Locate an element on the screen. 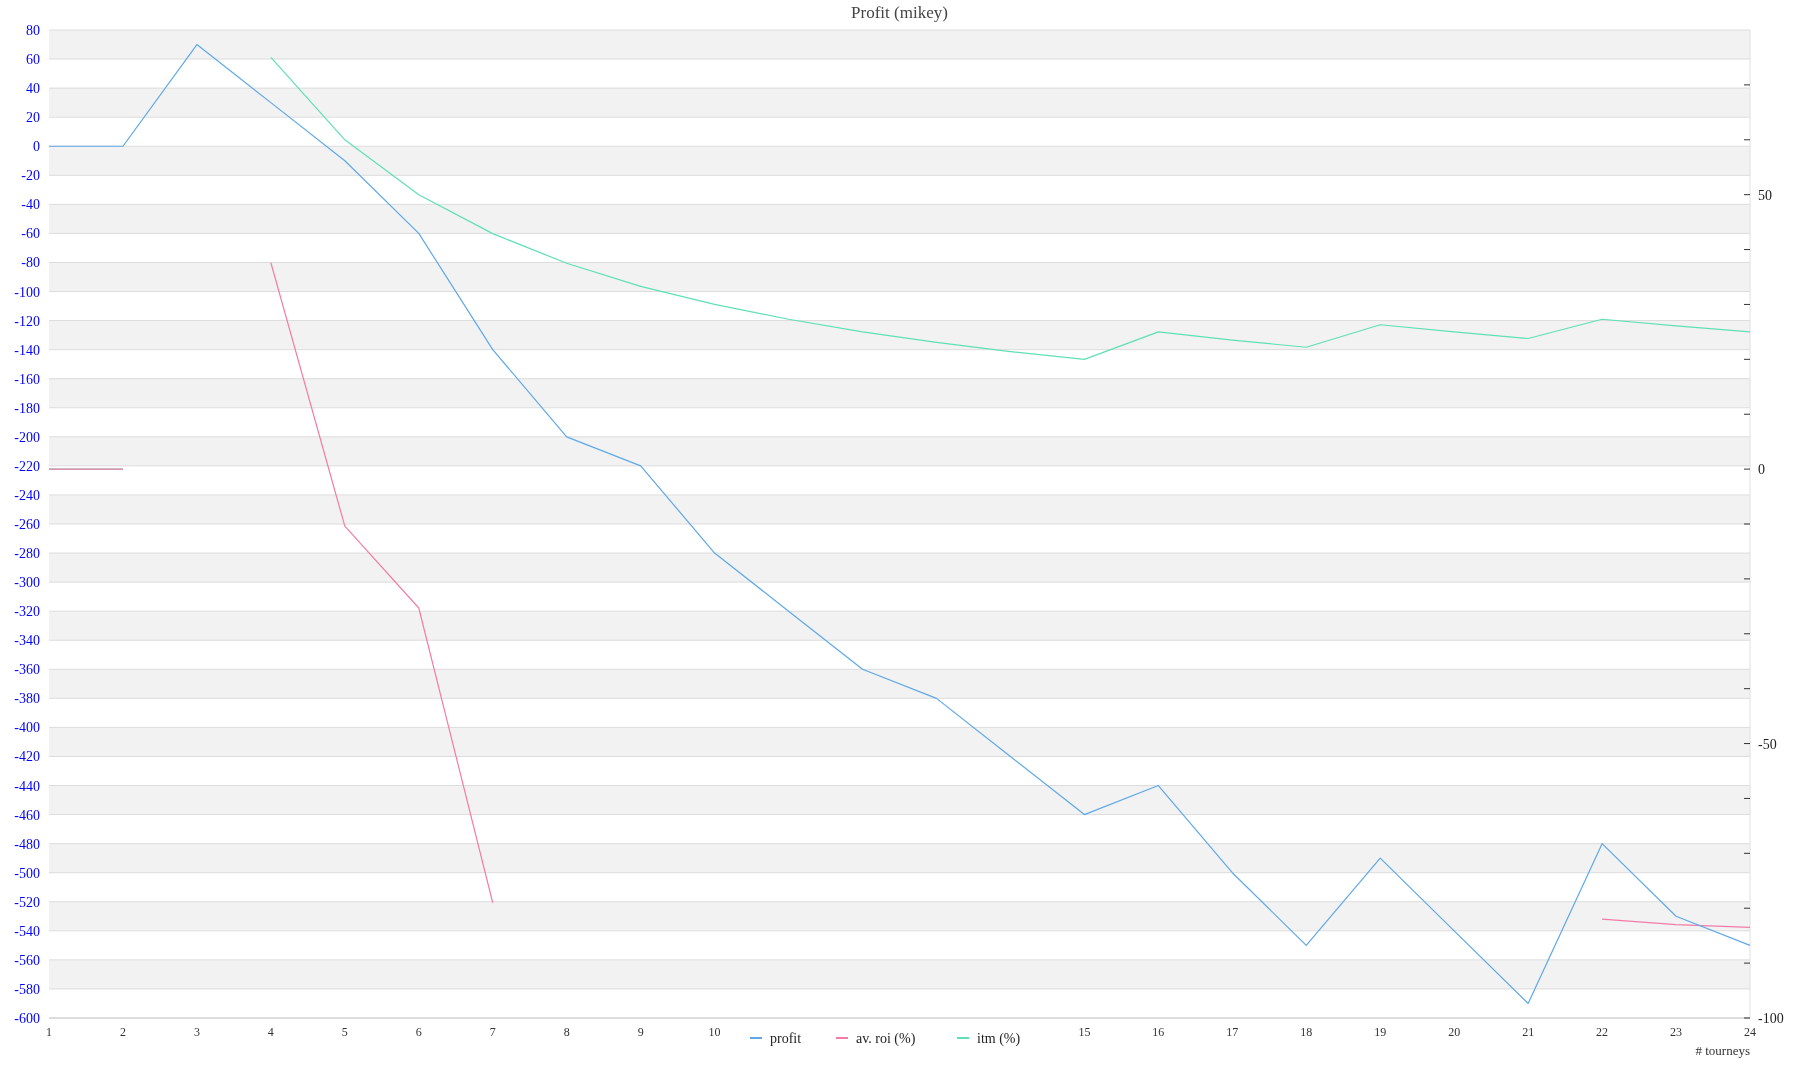 This screenshot has width=1800, height=1080. y-tick-label: -580 is located at coordinates (27, 989).